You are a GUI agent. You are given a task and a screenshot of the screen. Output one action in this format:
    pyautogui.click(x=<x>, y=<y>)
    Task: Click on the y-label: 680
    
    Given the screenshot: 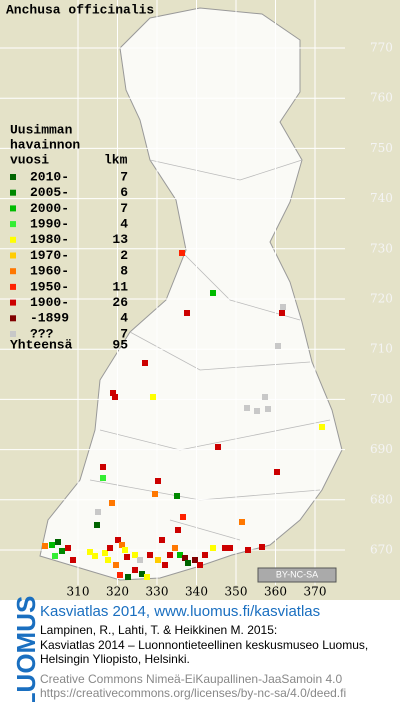 What is the action you would take?
    pyautogui.click(x=381, y=499)
    